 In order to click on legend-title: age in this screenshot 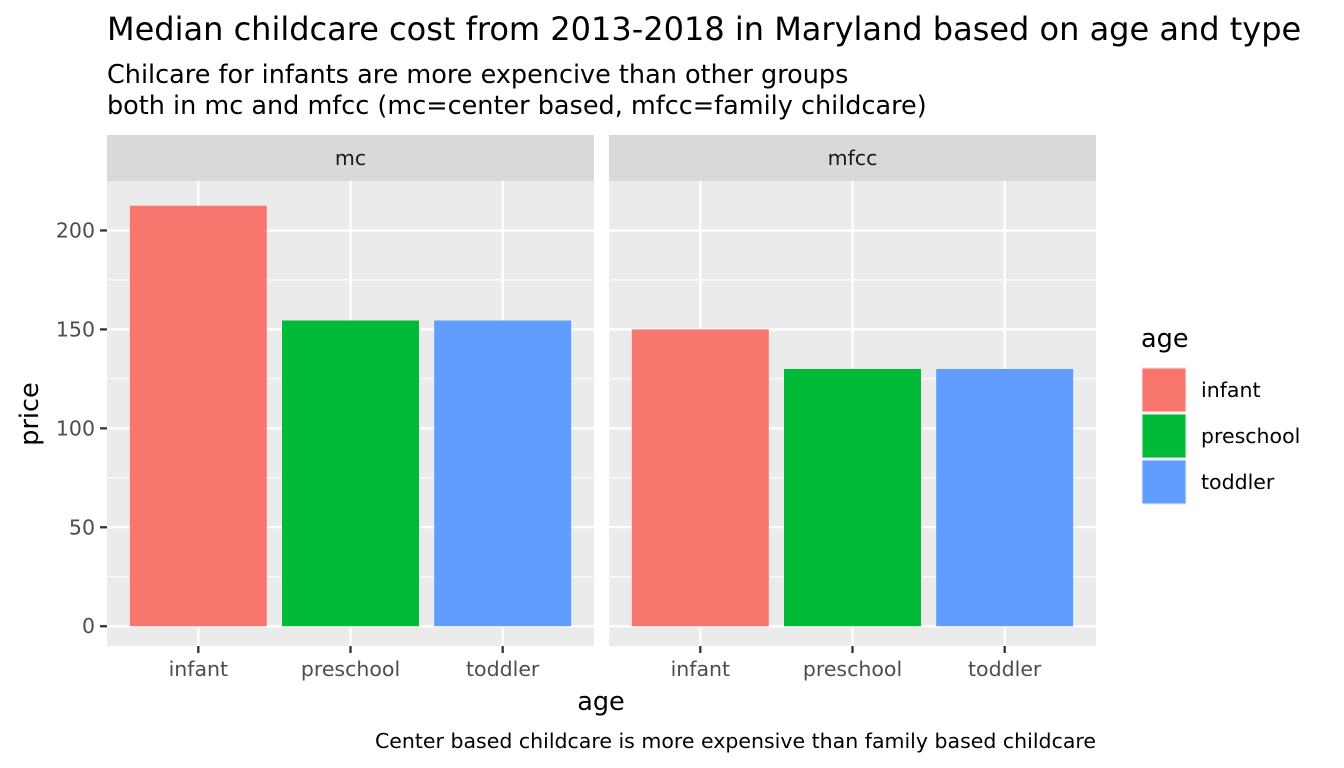, I will do `click(1165, 339)`.